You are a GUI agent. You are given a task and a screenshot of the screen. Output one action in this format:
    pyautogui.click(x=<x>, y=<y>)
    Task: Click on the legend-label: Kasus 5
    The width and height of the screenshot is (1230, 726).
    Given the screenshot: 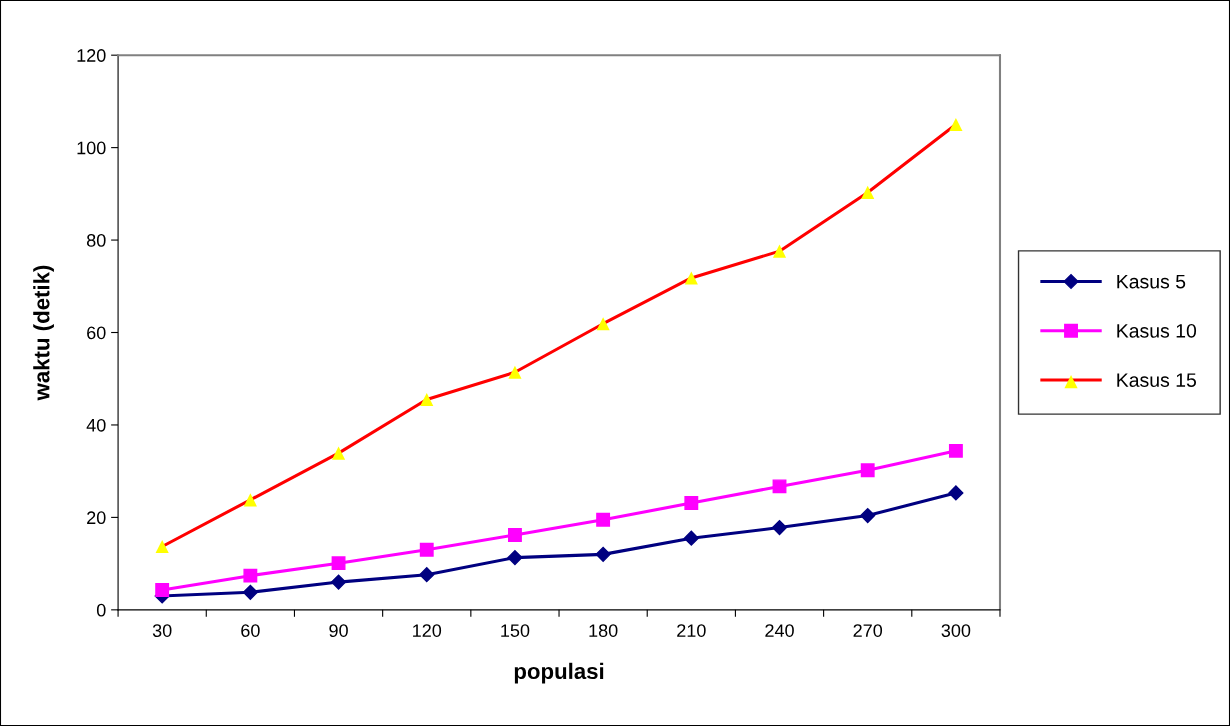 What is the action you would take?
    pyautogui.click(x=1151, y=281)
    